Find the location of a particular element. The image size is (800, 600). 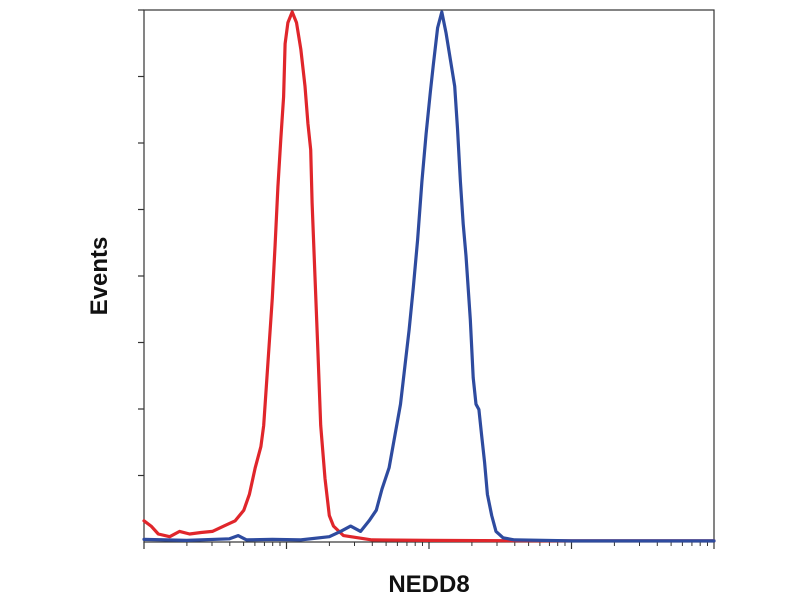

x-axis-label: NEDD8 is located at coordinates (428, 584).